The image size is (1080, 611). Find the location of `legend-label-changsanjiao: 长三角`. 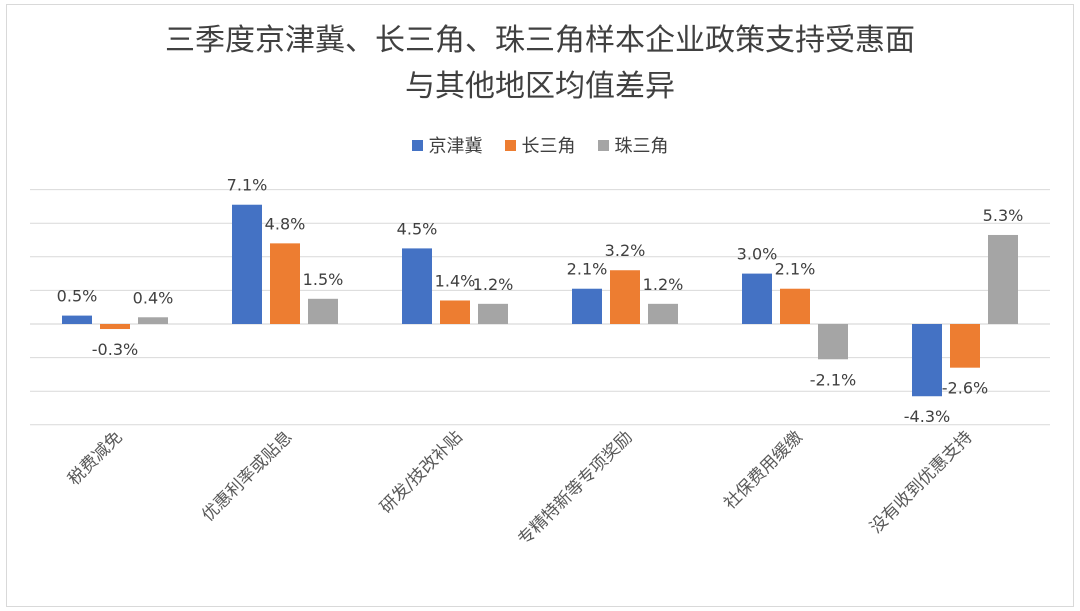

legend-label-changsanjiao: 长三角 is located at coordinates (548, 146).